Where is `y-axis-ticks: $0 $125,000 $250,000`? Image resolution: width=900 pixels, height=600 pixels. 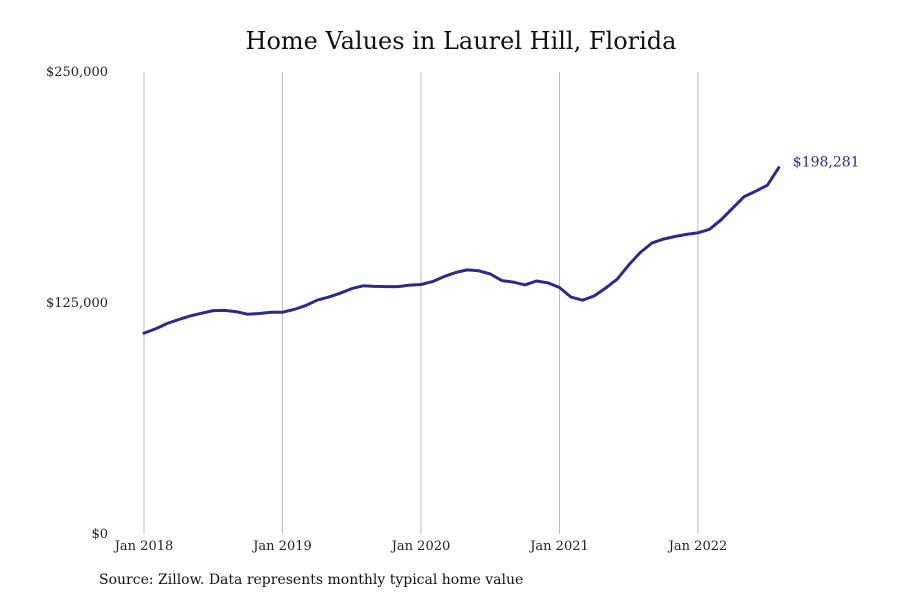
y-axis-ticks: $0 $125,000 $250,000 is located at coordinates (77, 303).